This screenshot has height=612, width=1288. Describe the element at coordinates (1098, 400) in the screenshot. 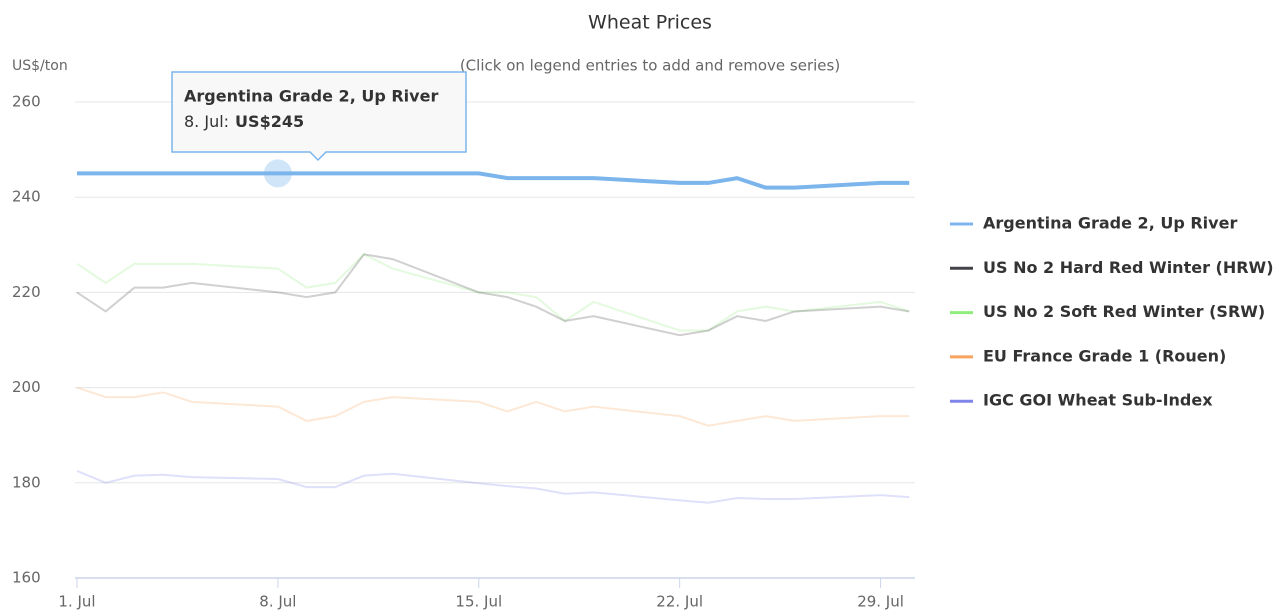

I see `legend-label: IGC GOI Wheat Sub-Index` at that location.